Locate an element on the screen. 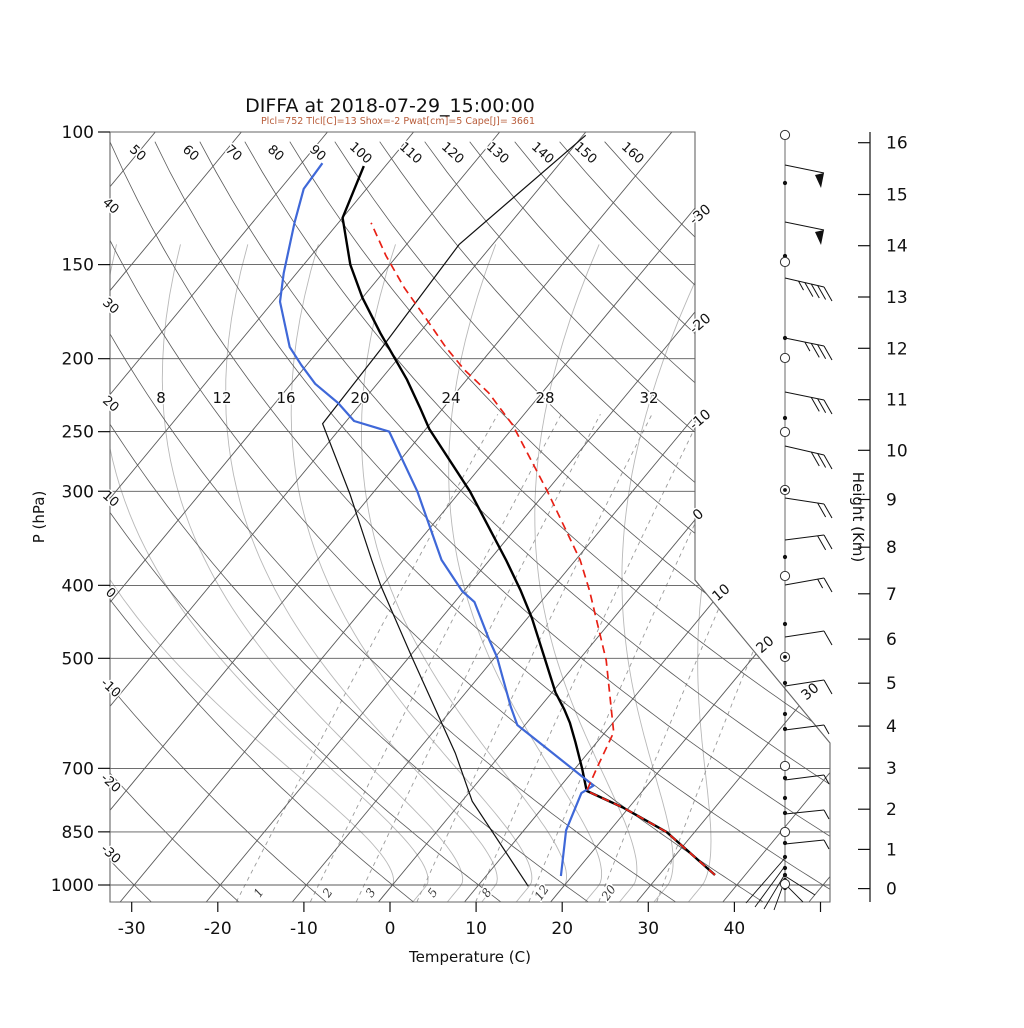  pressure-tick-label: 500 is located at coordinates (78, 659).